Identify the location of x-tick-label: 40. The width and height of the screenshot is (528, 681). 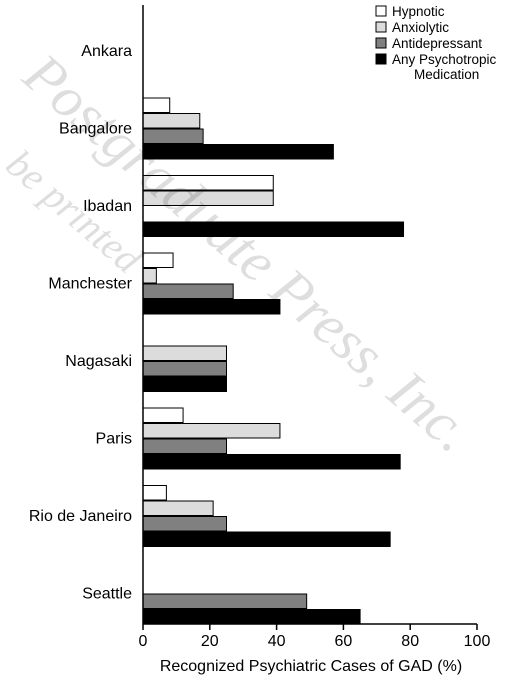
(277, 641).